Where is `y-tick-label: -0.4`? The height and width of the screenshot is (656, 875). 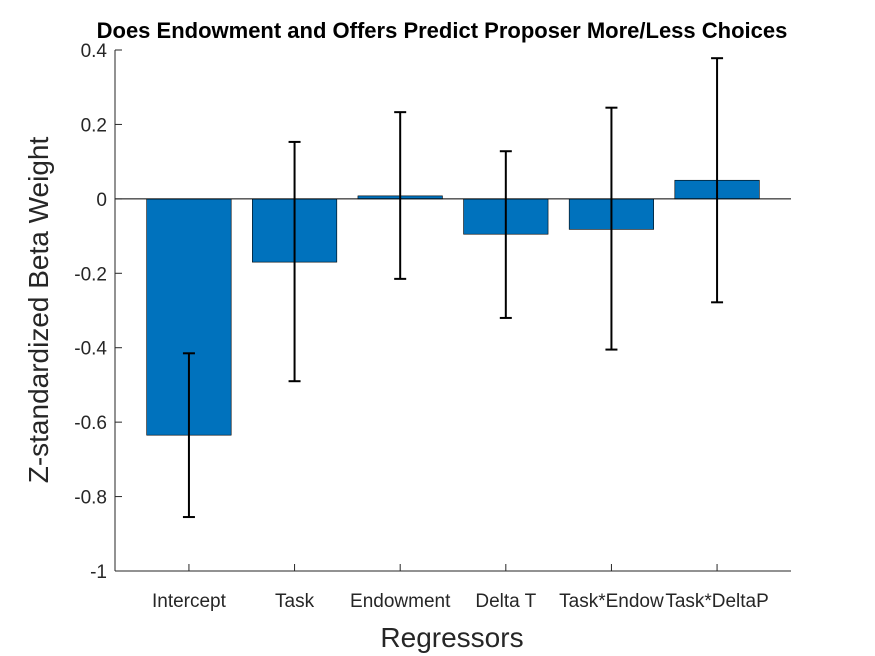
y-tick-label: -0.4 is located at coordinates (90, 349).